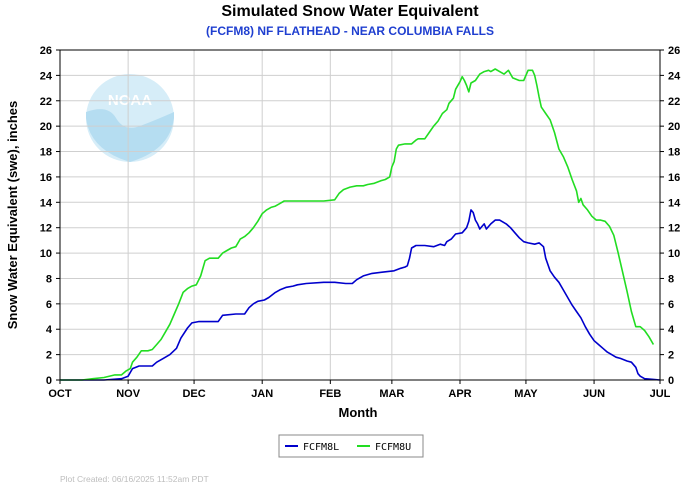 The image size is (700, 500). I want to click on y-tick-label: 2, so click(49, 356).